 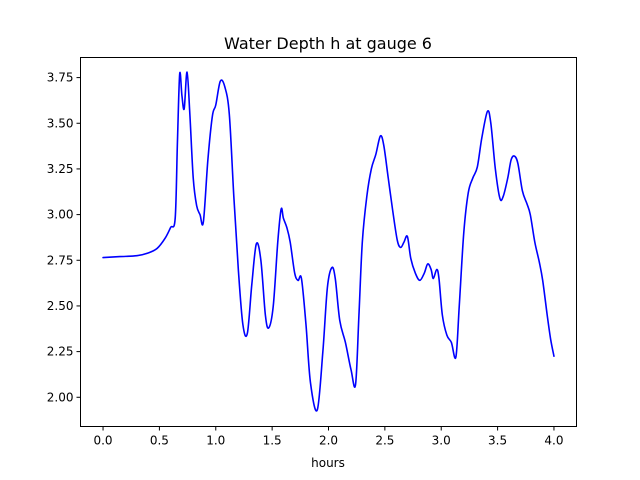 I want to click on chart-title: Water Depth h at gauge 6, so click(x=328, y=43).